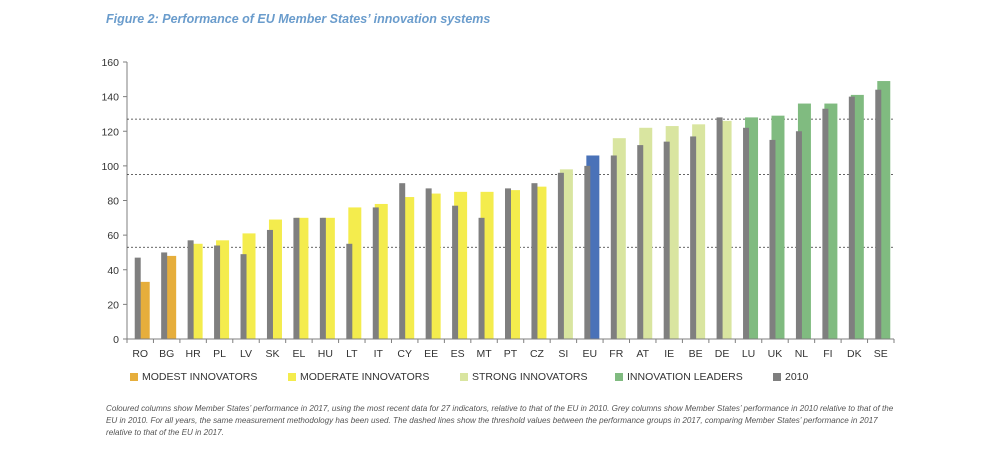 The image size is (1000, 452). Describe the element at coordinates (802, 354) in the screenshot. I see `x-tick-label-nl: NL` at that location.